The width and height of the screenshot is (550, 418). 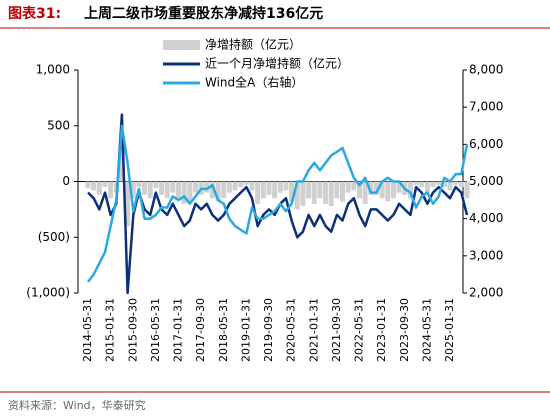 I want to click on x-tick-label: 2021-01-31, so click(x=313, y=330).